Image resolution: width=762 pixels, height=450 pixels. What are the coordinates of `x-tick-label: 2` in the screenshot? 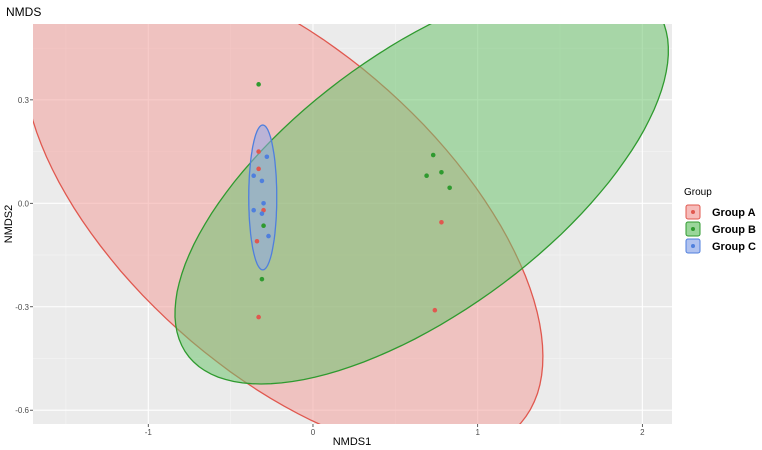 It's located at (642, 432).